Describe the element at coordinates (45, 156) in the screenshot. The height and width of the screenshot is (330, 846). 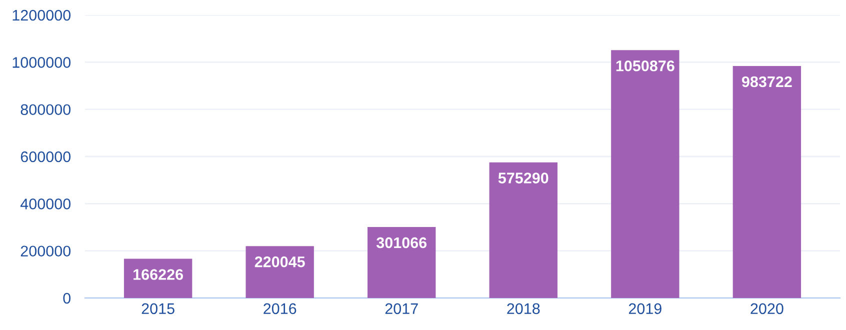
I see `y-tick-label: 600000` at that location.